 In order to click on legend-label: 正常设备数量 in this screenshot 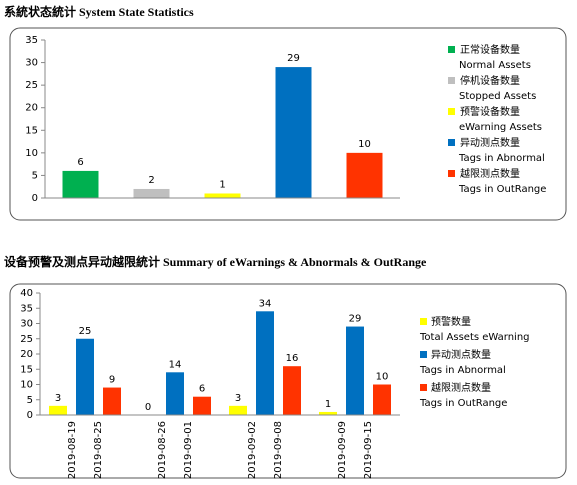, I will do `click(490, 49)`.